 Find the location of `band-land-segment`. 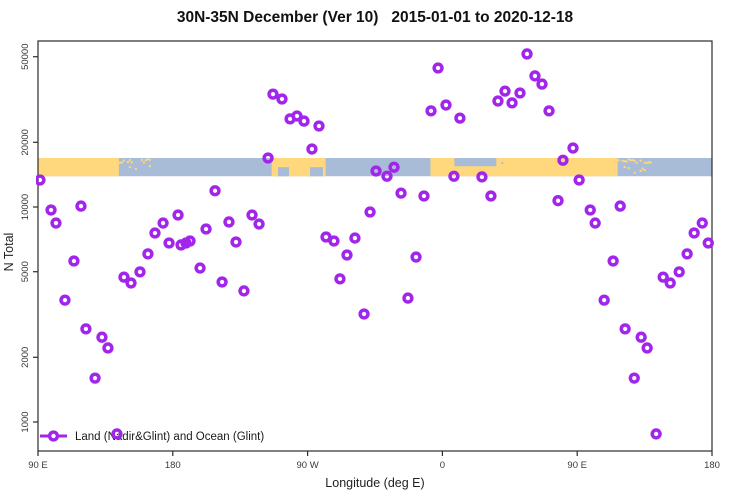

band-land-segment is located at coordinates (78, 167).